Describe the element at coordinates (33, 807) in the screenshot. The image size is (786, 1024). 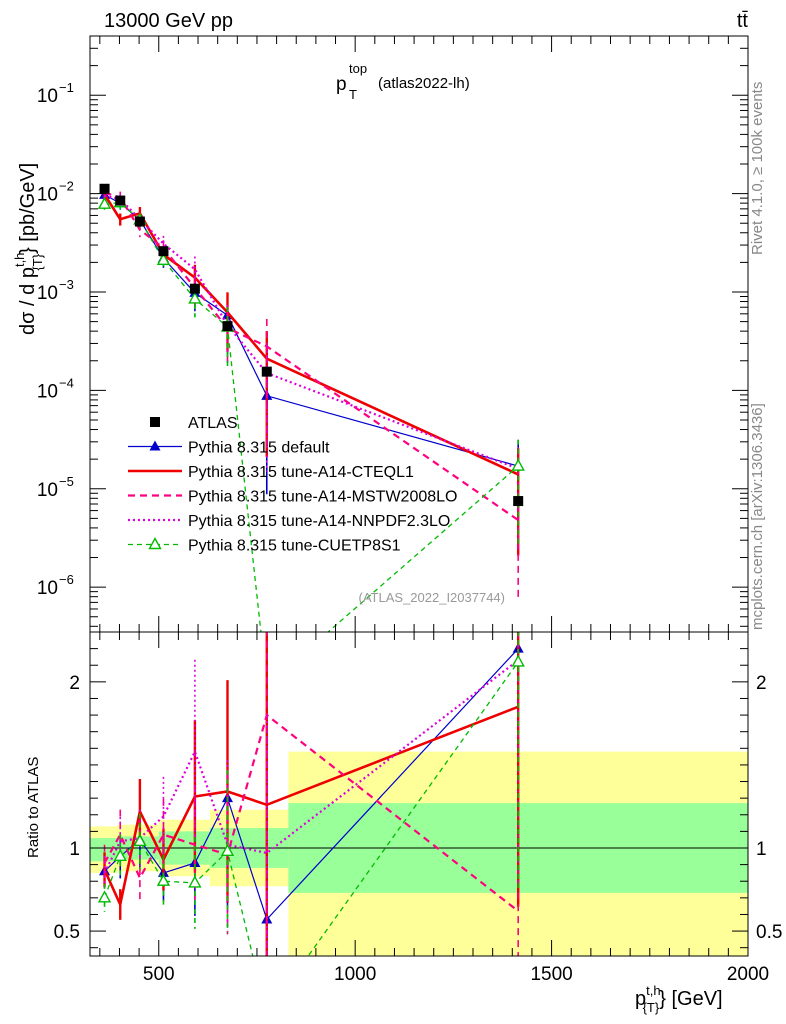
I see `ratio-y-axis-label: Ratio to ATLAS` at that location.